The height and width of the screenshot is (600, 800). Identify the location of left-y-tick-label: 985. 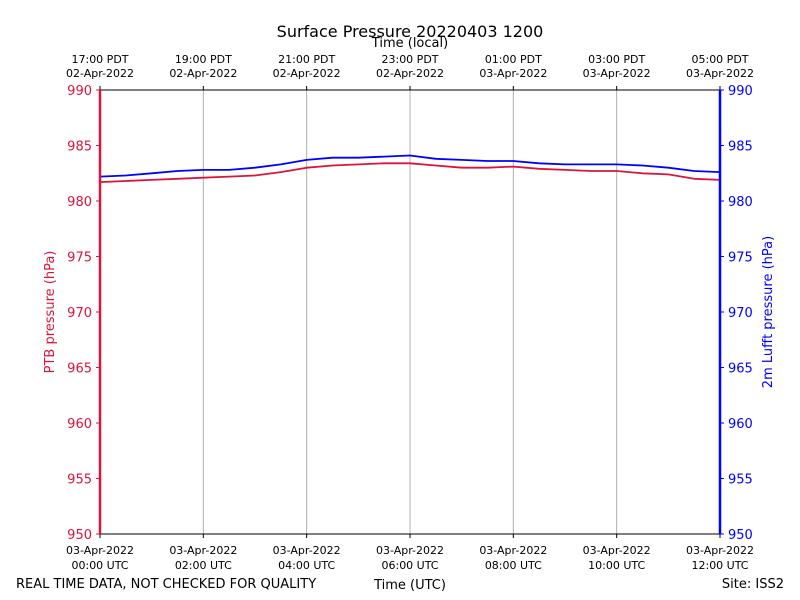
(79, 147).